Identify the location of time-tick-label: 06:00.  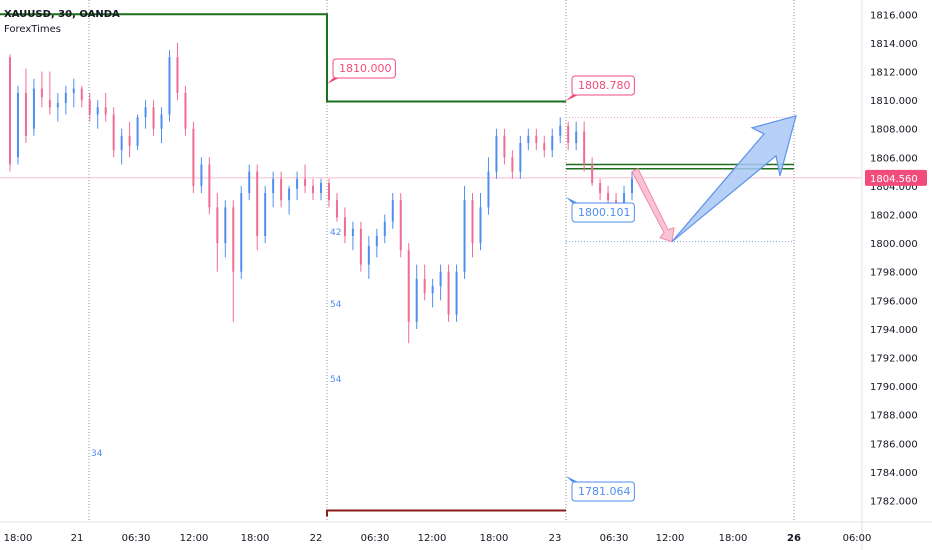
(857, 538).